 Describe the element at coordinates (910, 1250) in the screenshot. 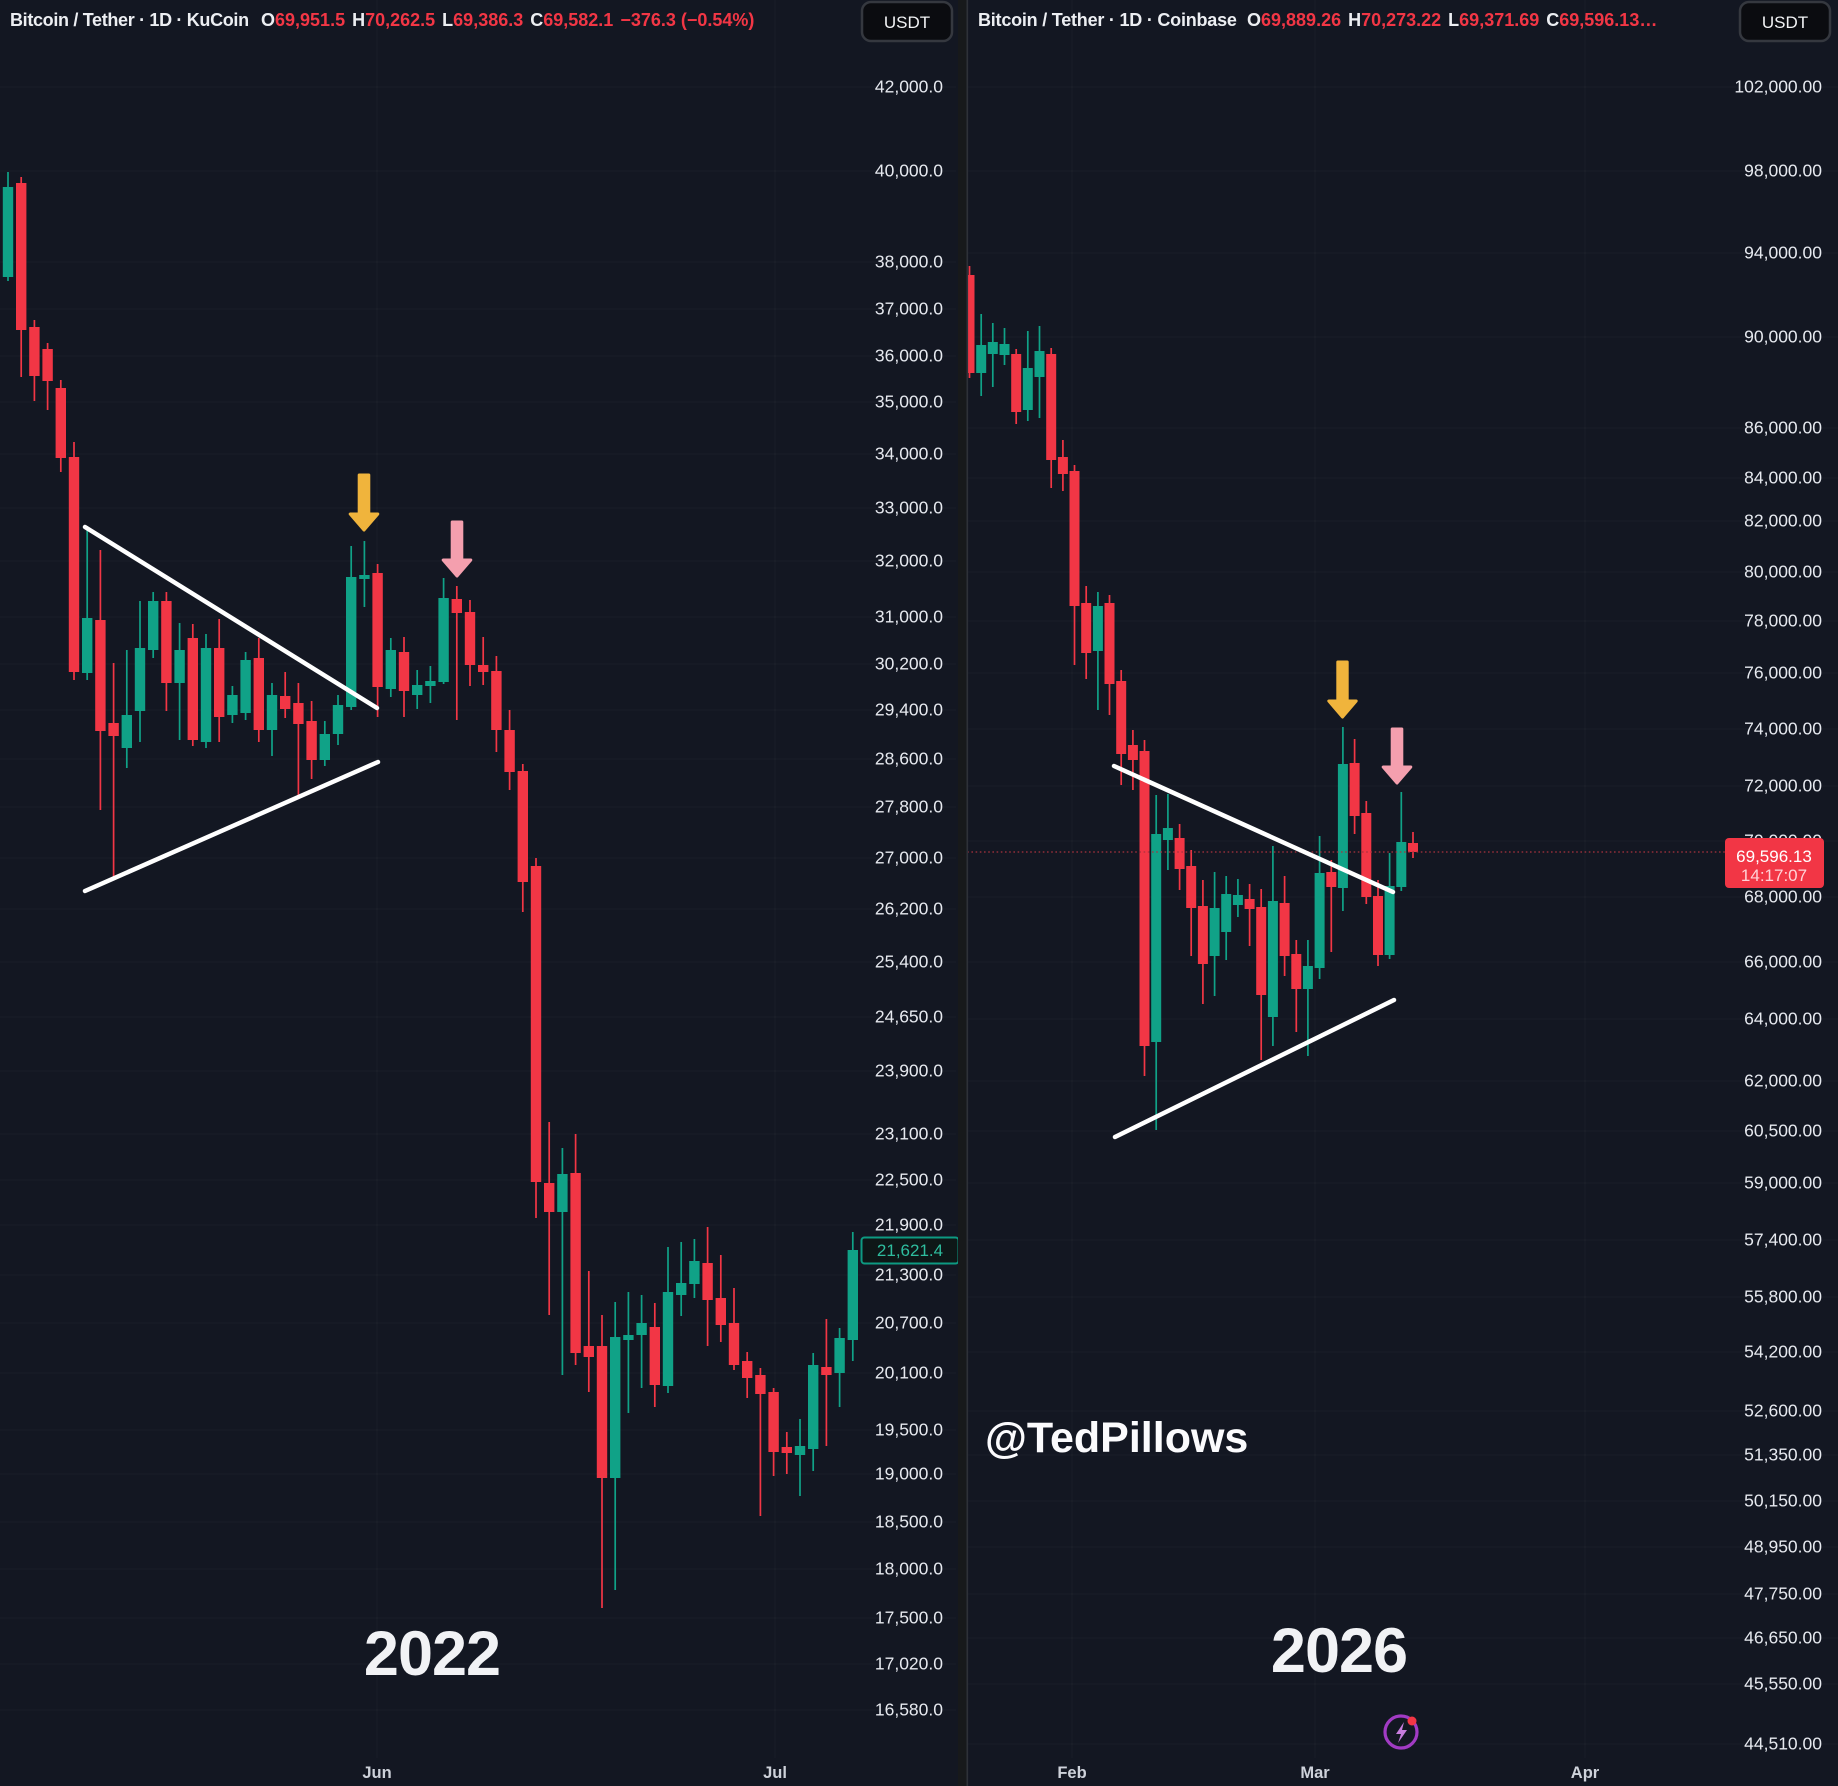

I see `svg-text: 21,621.4` at that location.